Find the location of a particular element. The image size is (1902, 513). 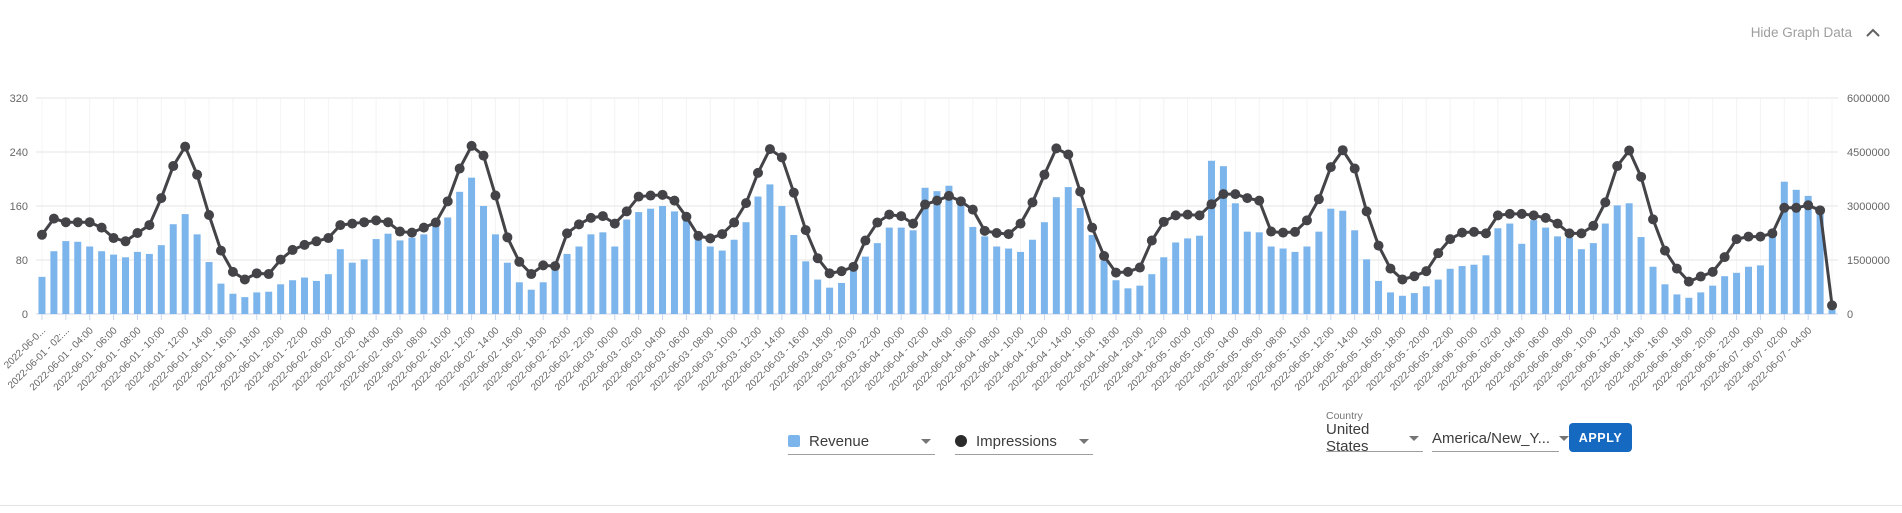

hide-graph-data-toggle: Hide Graph Data is located at coordinates (1815, 32).